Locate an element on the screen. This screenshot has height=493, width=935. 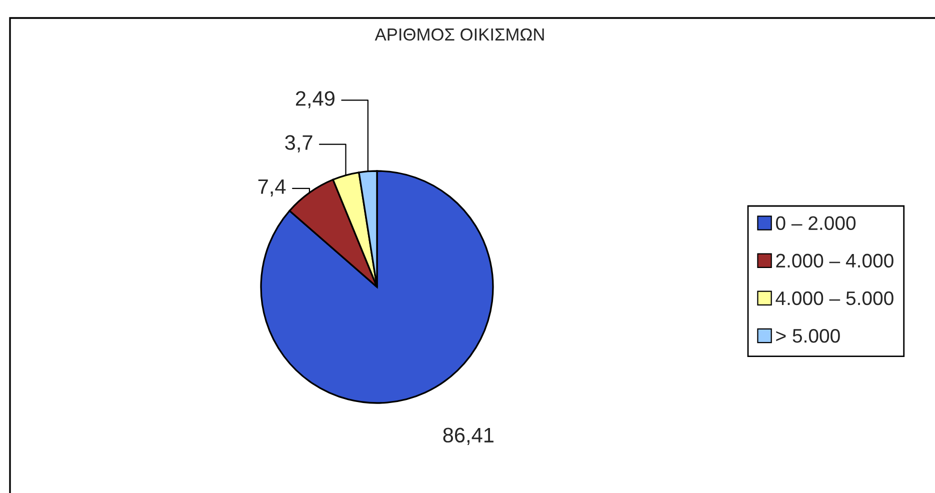
data-label: 3,7 is located at coordinates (298, 143).